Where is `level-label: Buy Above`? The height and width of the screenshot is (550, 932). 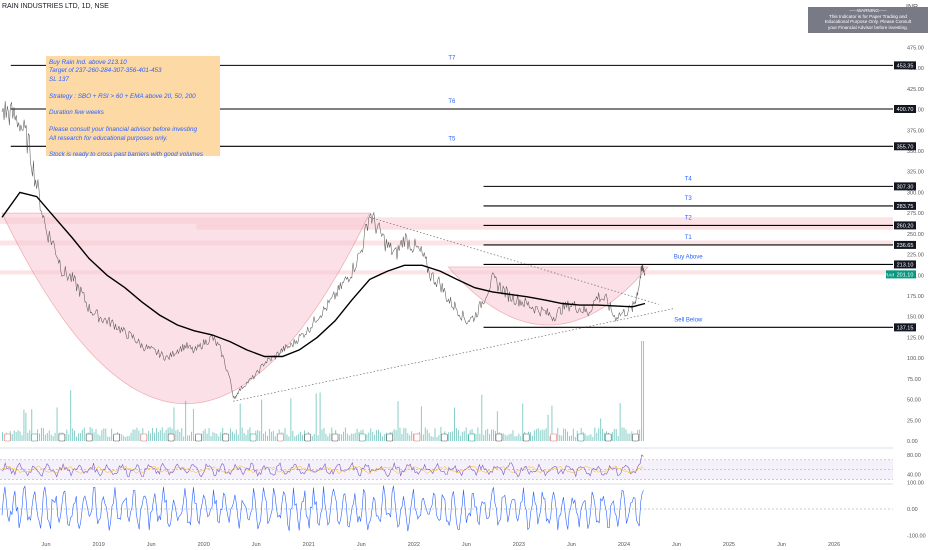
level-label: Buy Above is located at coordinates (688, 257).